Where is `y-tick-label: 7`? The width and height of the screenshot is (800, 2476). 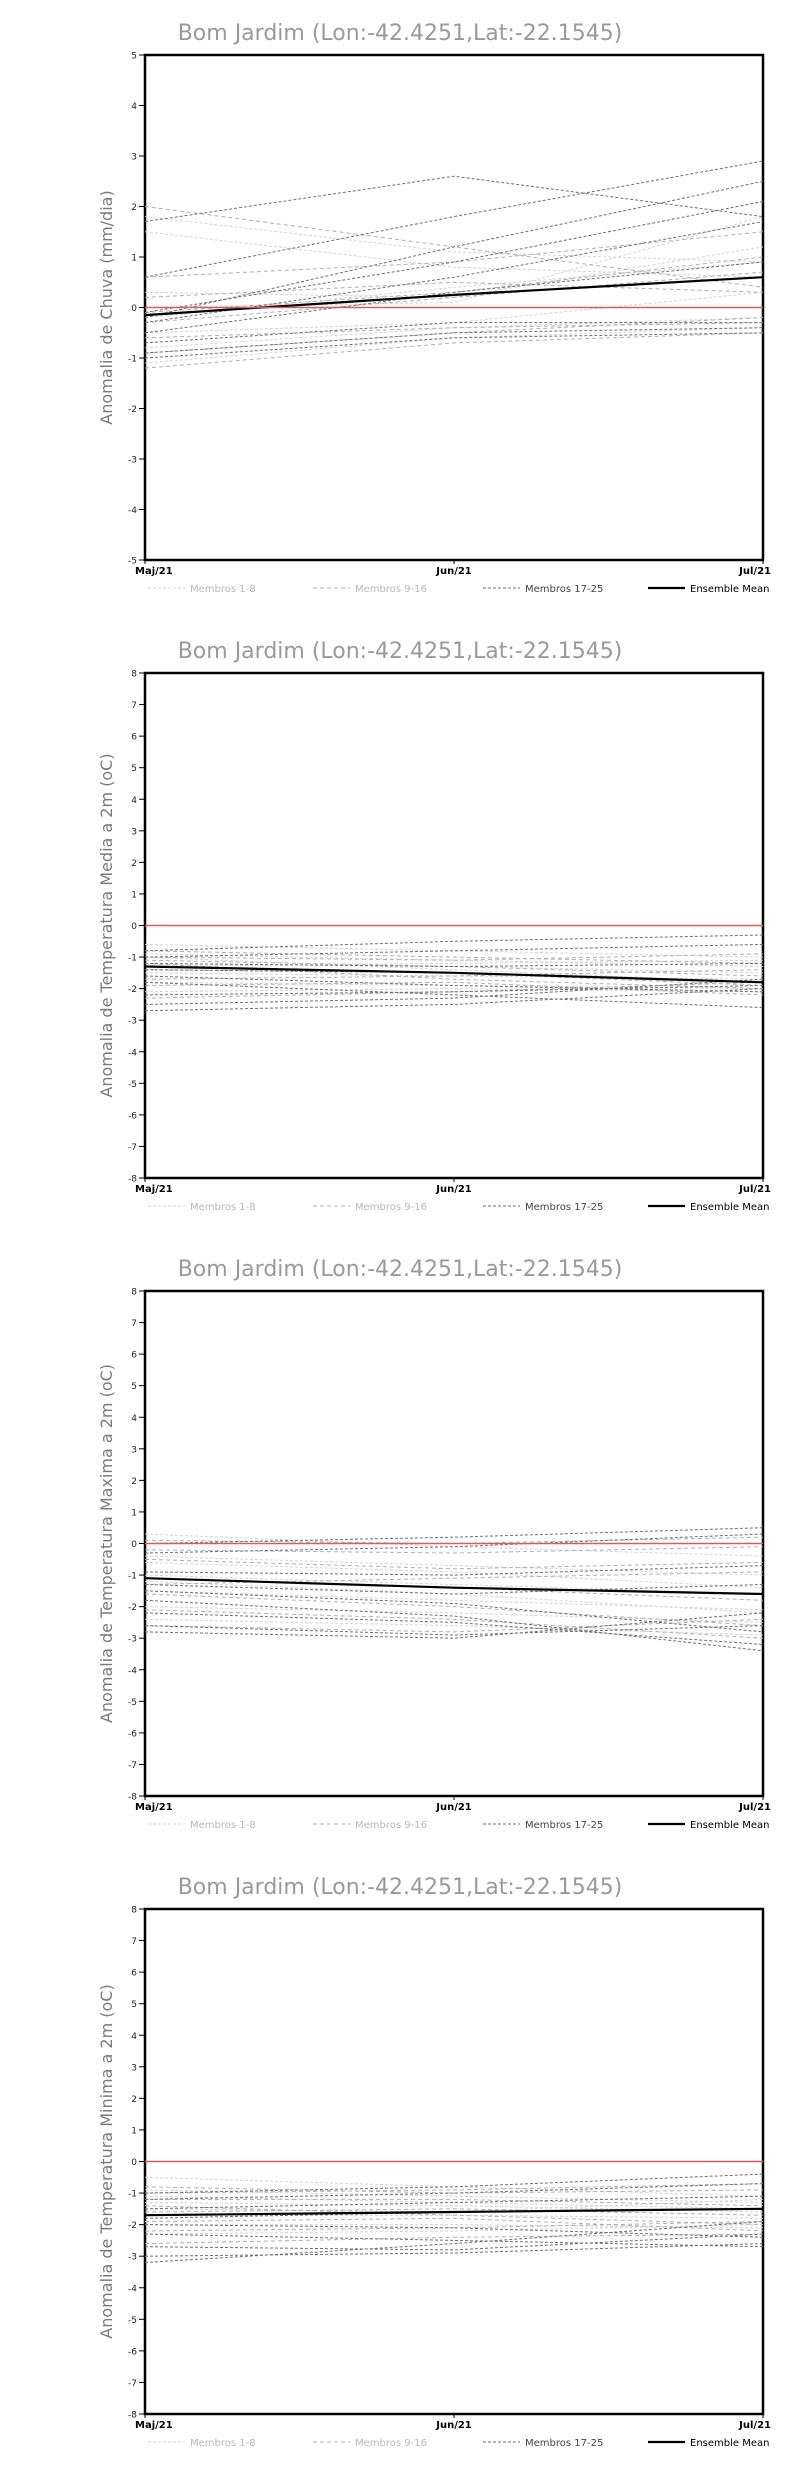 y-tick-label: 7 is located at coordinates (134, 1324).